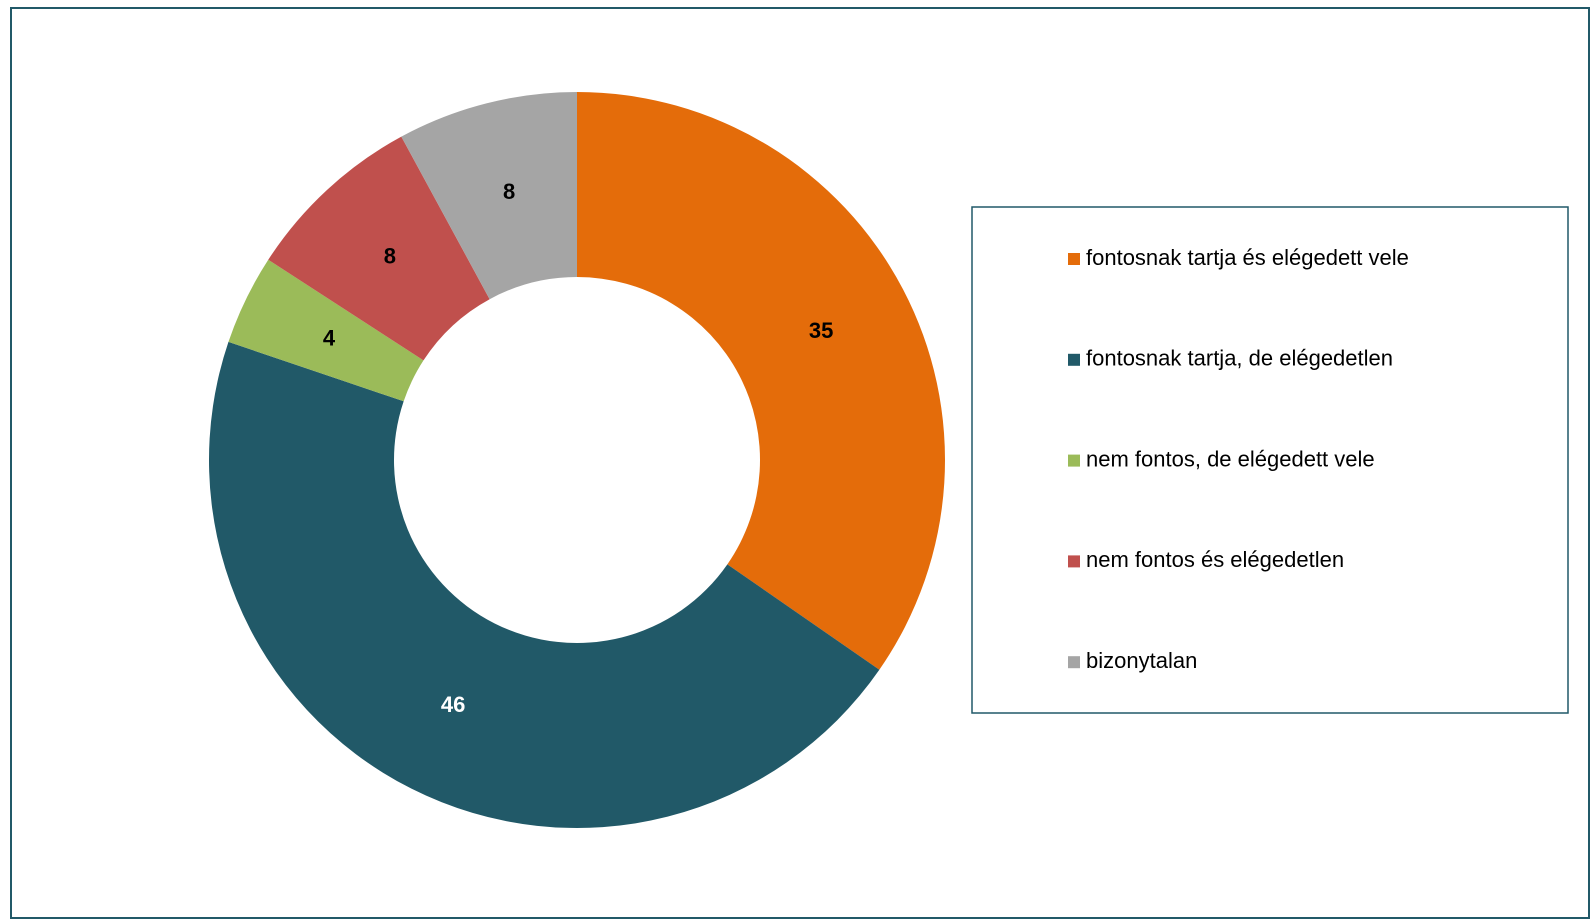 The image size is (1591, 920). What do you see at coordinates (329, 338) in the screenshot?
I see `data-label: 4` at bounding box center [329, 338].